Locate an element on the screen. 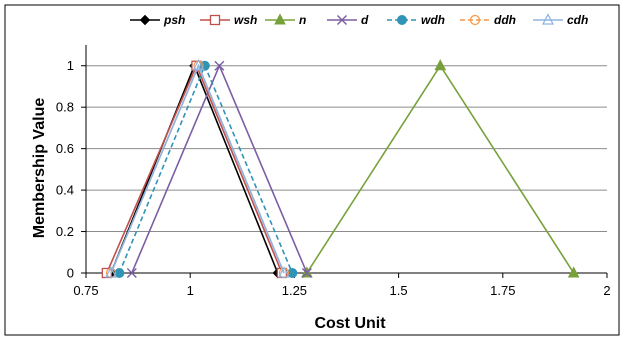  legend-label-psh: psh is located at coordinates (174, 20).